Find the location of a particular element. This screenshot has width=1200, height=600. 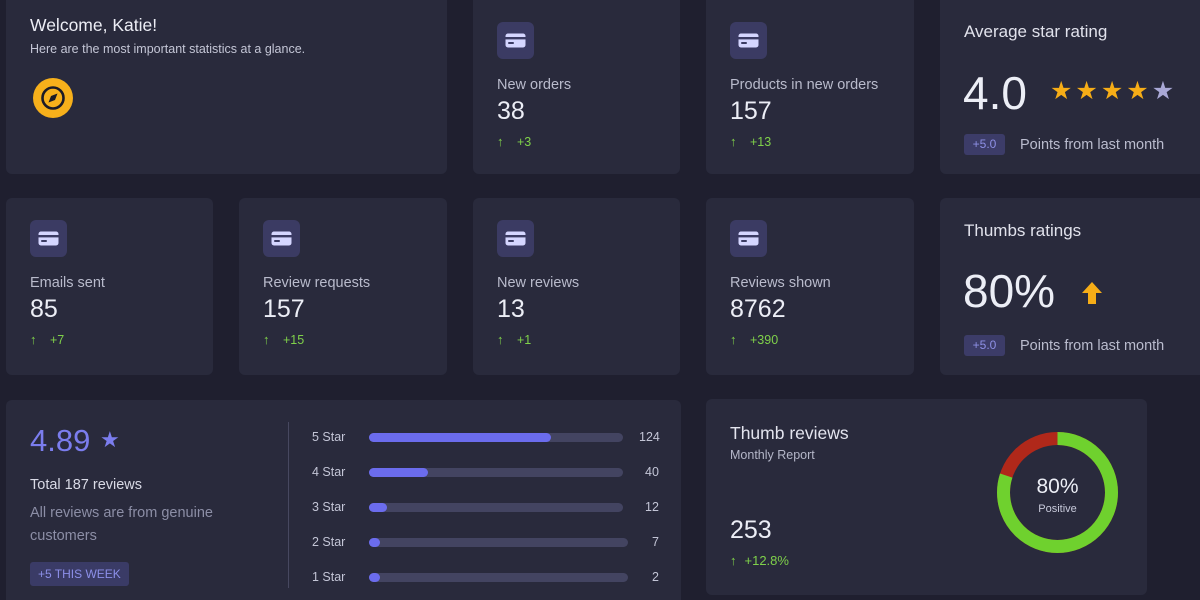

stat-card-emails-sent: Emails sent 85 ↑ +7 is located at coordinates (109, 286).